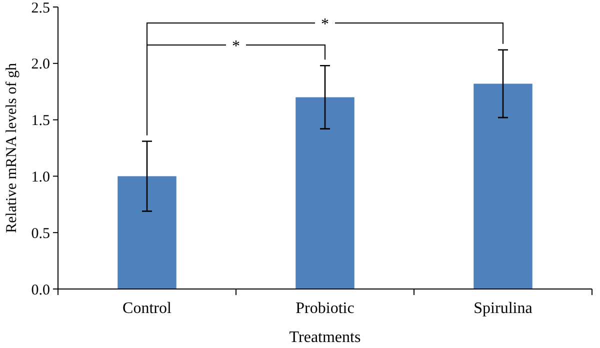 This screenshot has width=600, height=348. I want to click on y-axis-title: Relative mRNA levels of gh, so click(12, 147).